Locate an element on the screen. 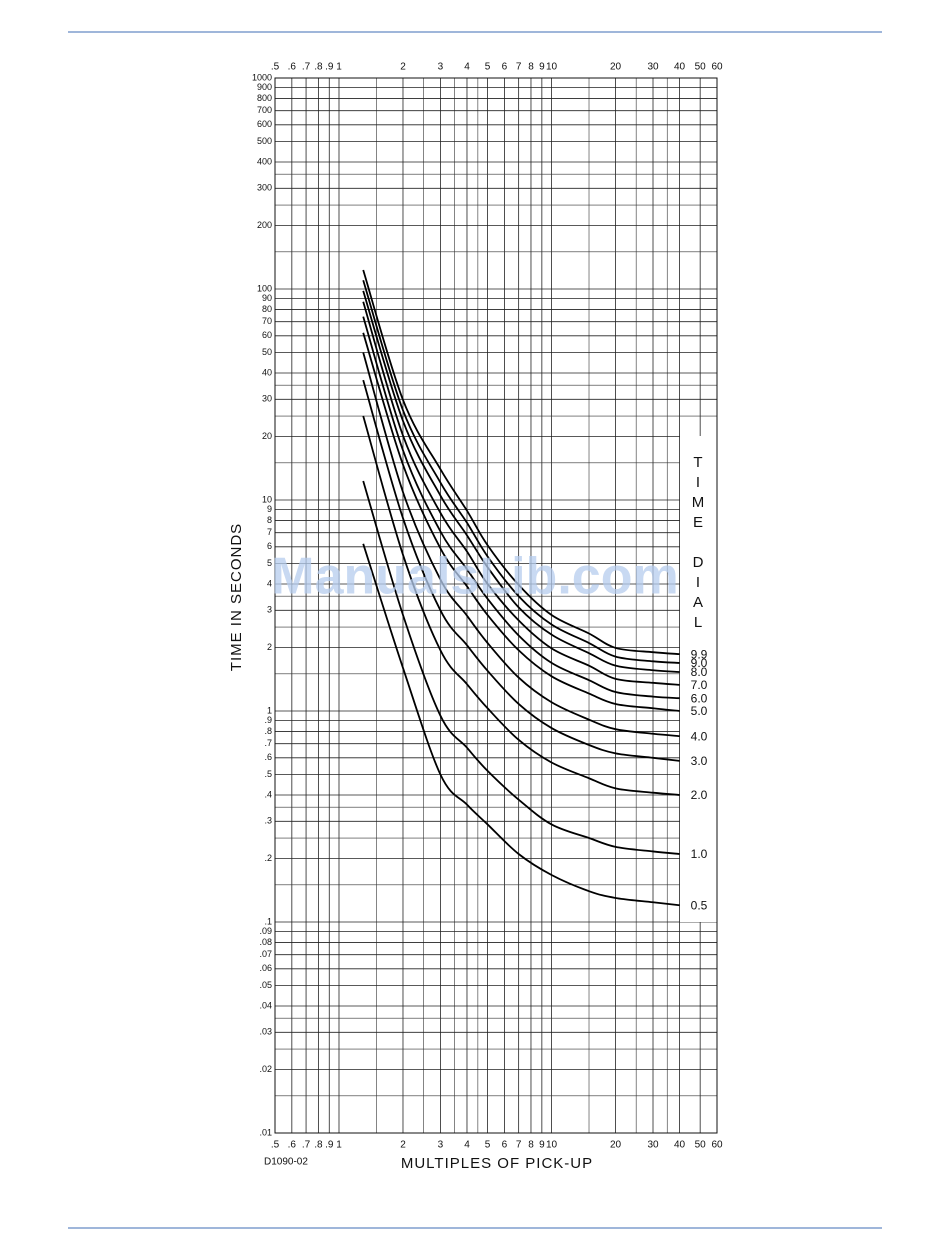  y-tick-label: 80 is located at coordinates (267, 309).